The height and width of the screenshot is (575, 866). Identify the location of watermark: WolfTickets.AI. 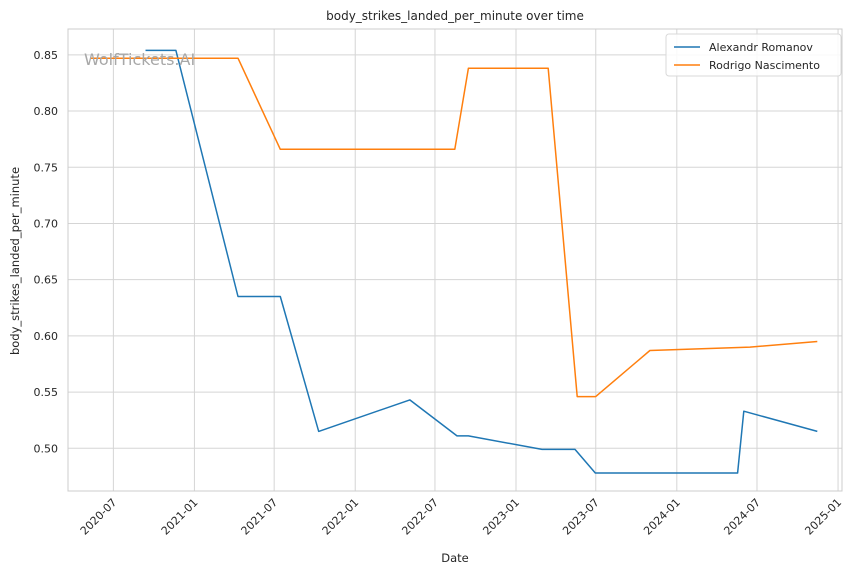
(139, 59).